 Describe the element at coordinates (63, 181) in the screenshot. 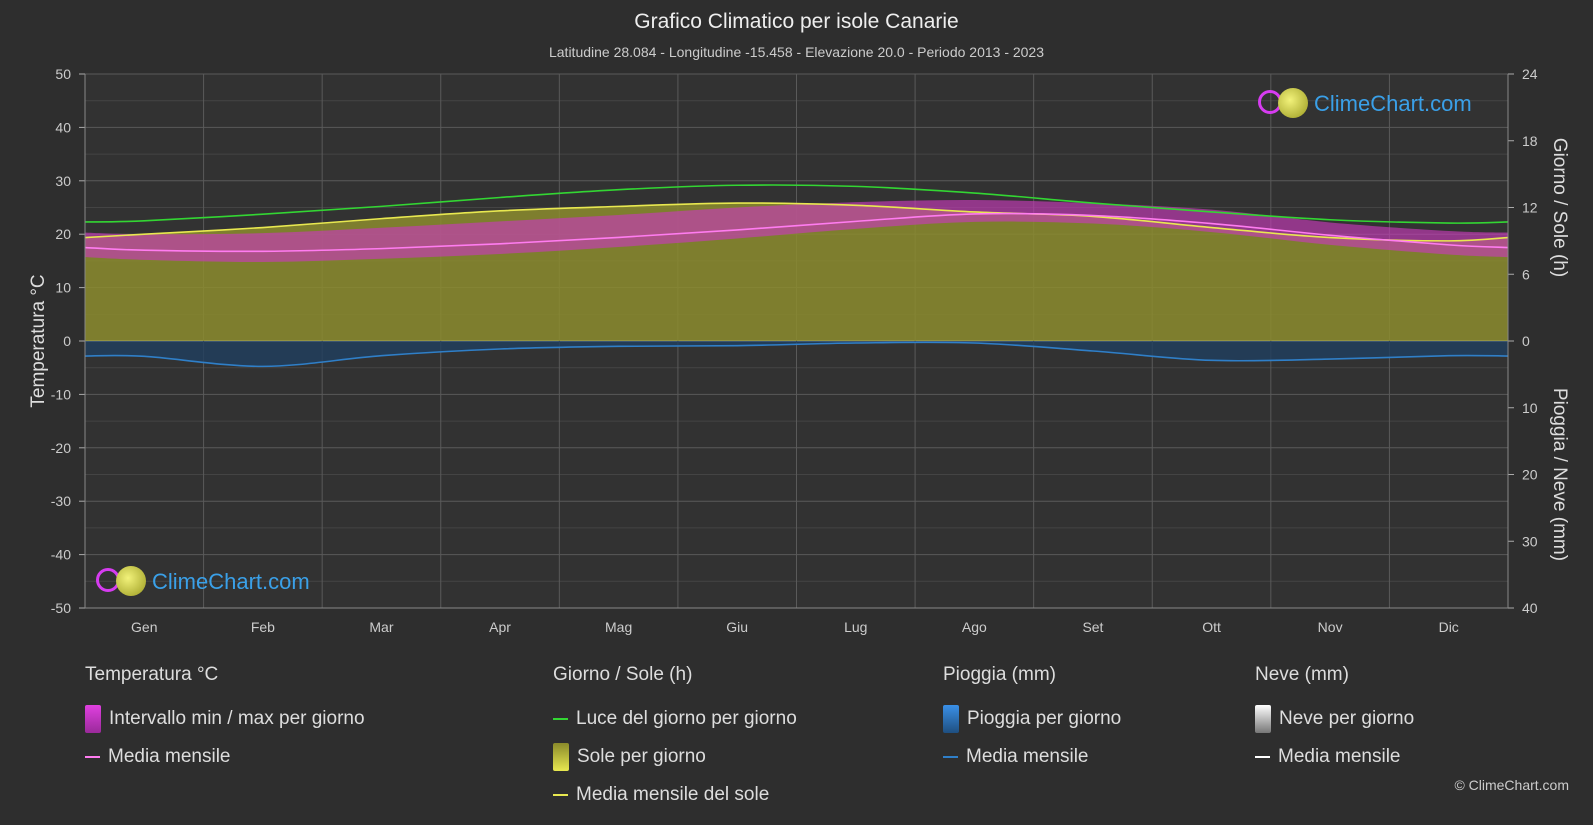

I see `y-left-tick-label: 30` at that location.